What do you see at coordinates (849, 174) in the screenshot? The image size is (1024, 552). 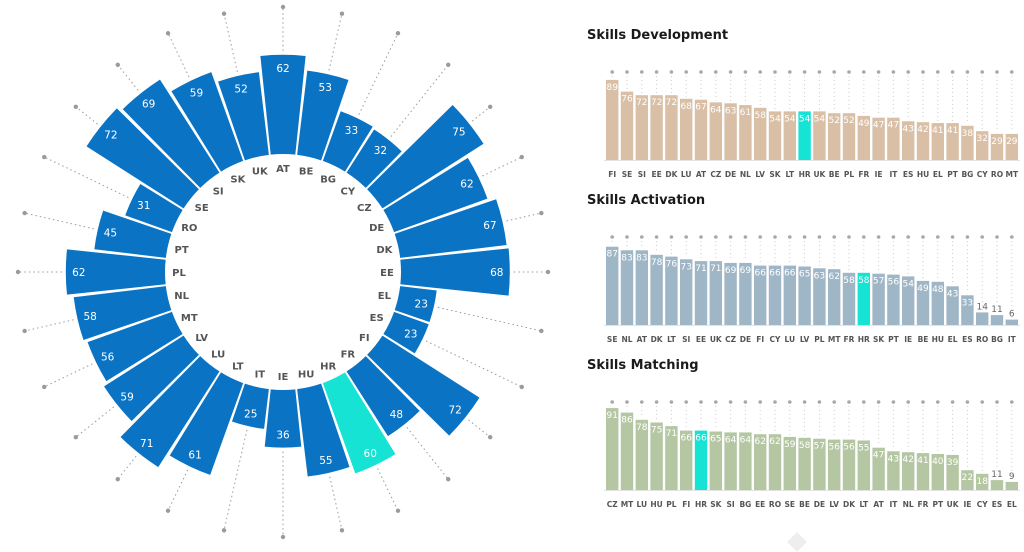 I see `skills-development-tick-pl: PL` at bounding box center [849, 174].